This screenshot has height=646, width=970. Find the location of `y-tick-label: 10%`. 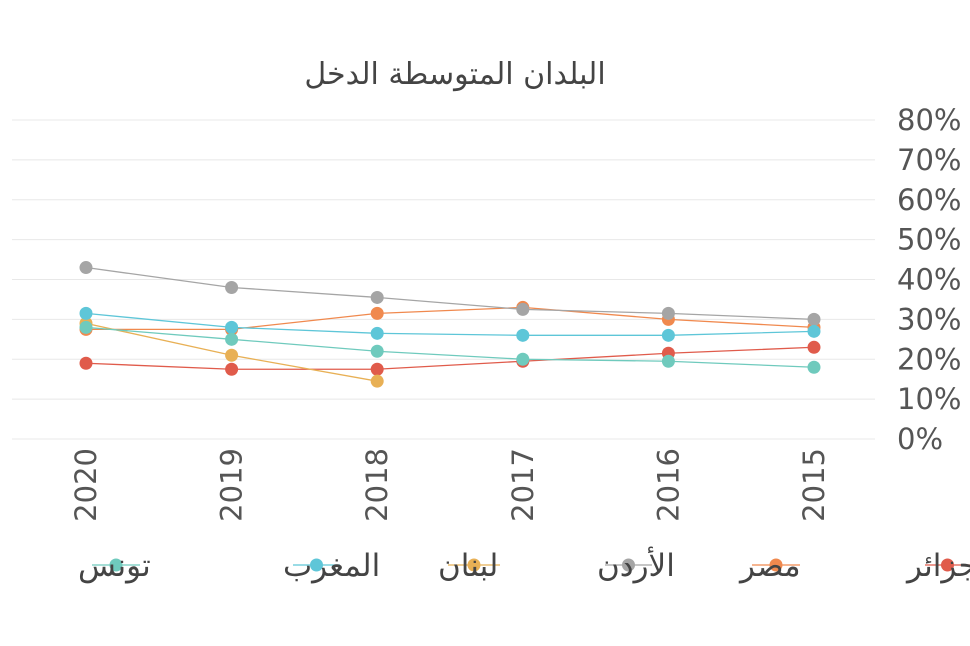

y-tick-label: 10% is located at coordinates (929, 399).